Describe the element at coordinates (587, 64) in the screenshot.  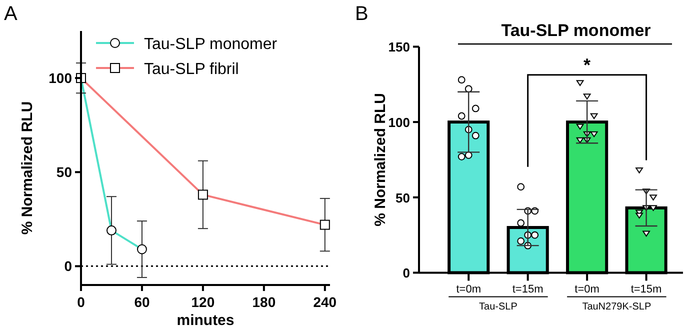
I see `annotation: *` at that location.